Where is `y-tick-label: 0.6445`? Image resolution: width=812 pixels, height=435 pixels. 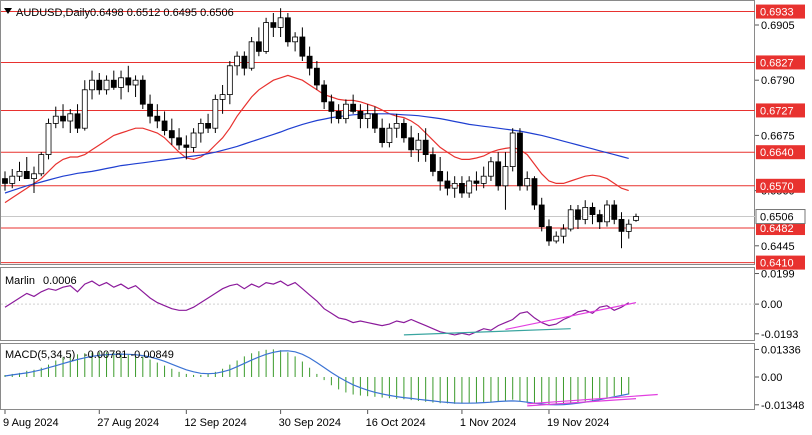
y-tick-label: 0.6445 is located at coordinates (778, 247).